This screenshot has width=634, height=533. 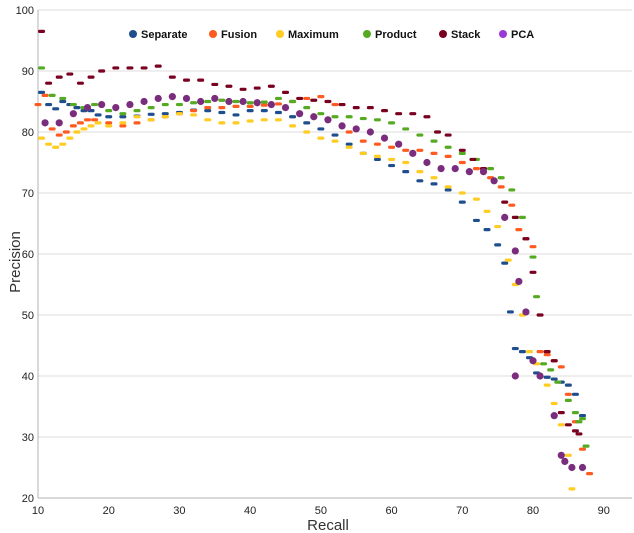 I want to click on legend-item-stack: Stack, so click(x=460, y=35).